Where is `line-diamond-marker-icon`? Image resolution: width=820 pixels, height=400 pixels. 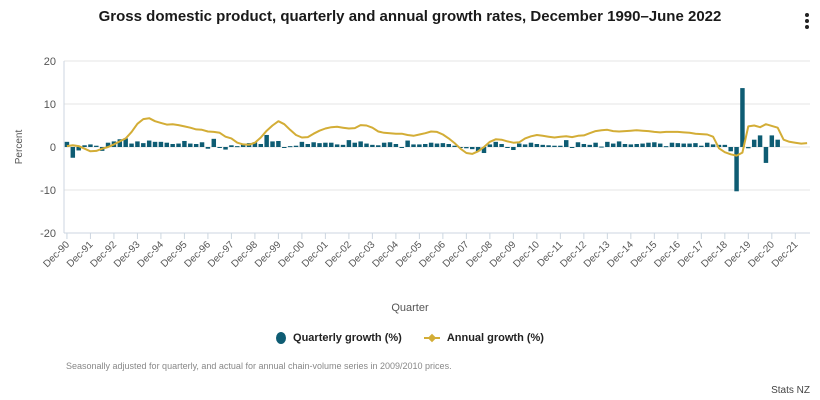
line-diamond-marker-icon is located at coordinates (431, 338).